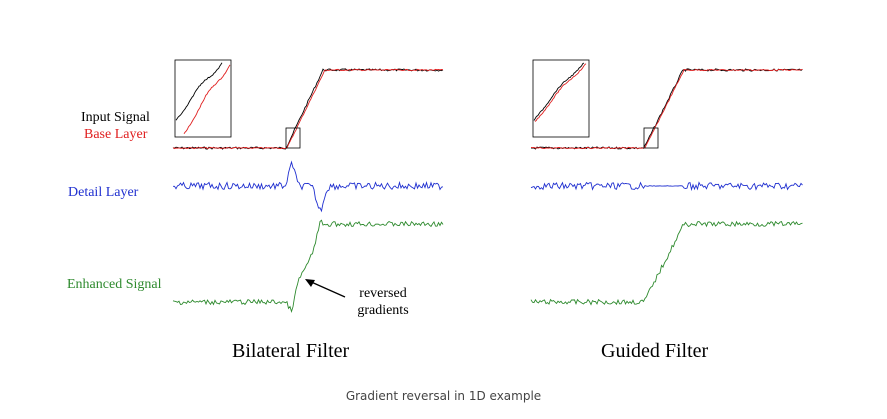 The image size is (887, 419). Describe the element at coordinates (651, 138) in the screenshot. I see `guided-zoom-region` at that location.